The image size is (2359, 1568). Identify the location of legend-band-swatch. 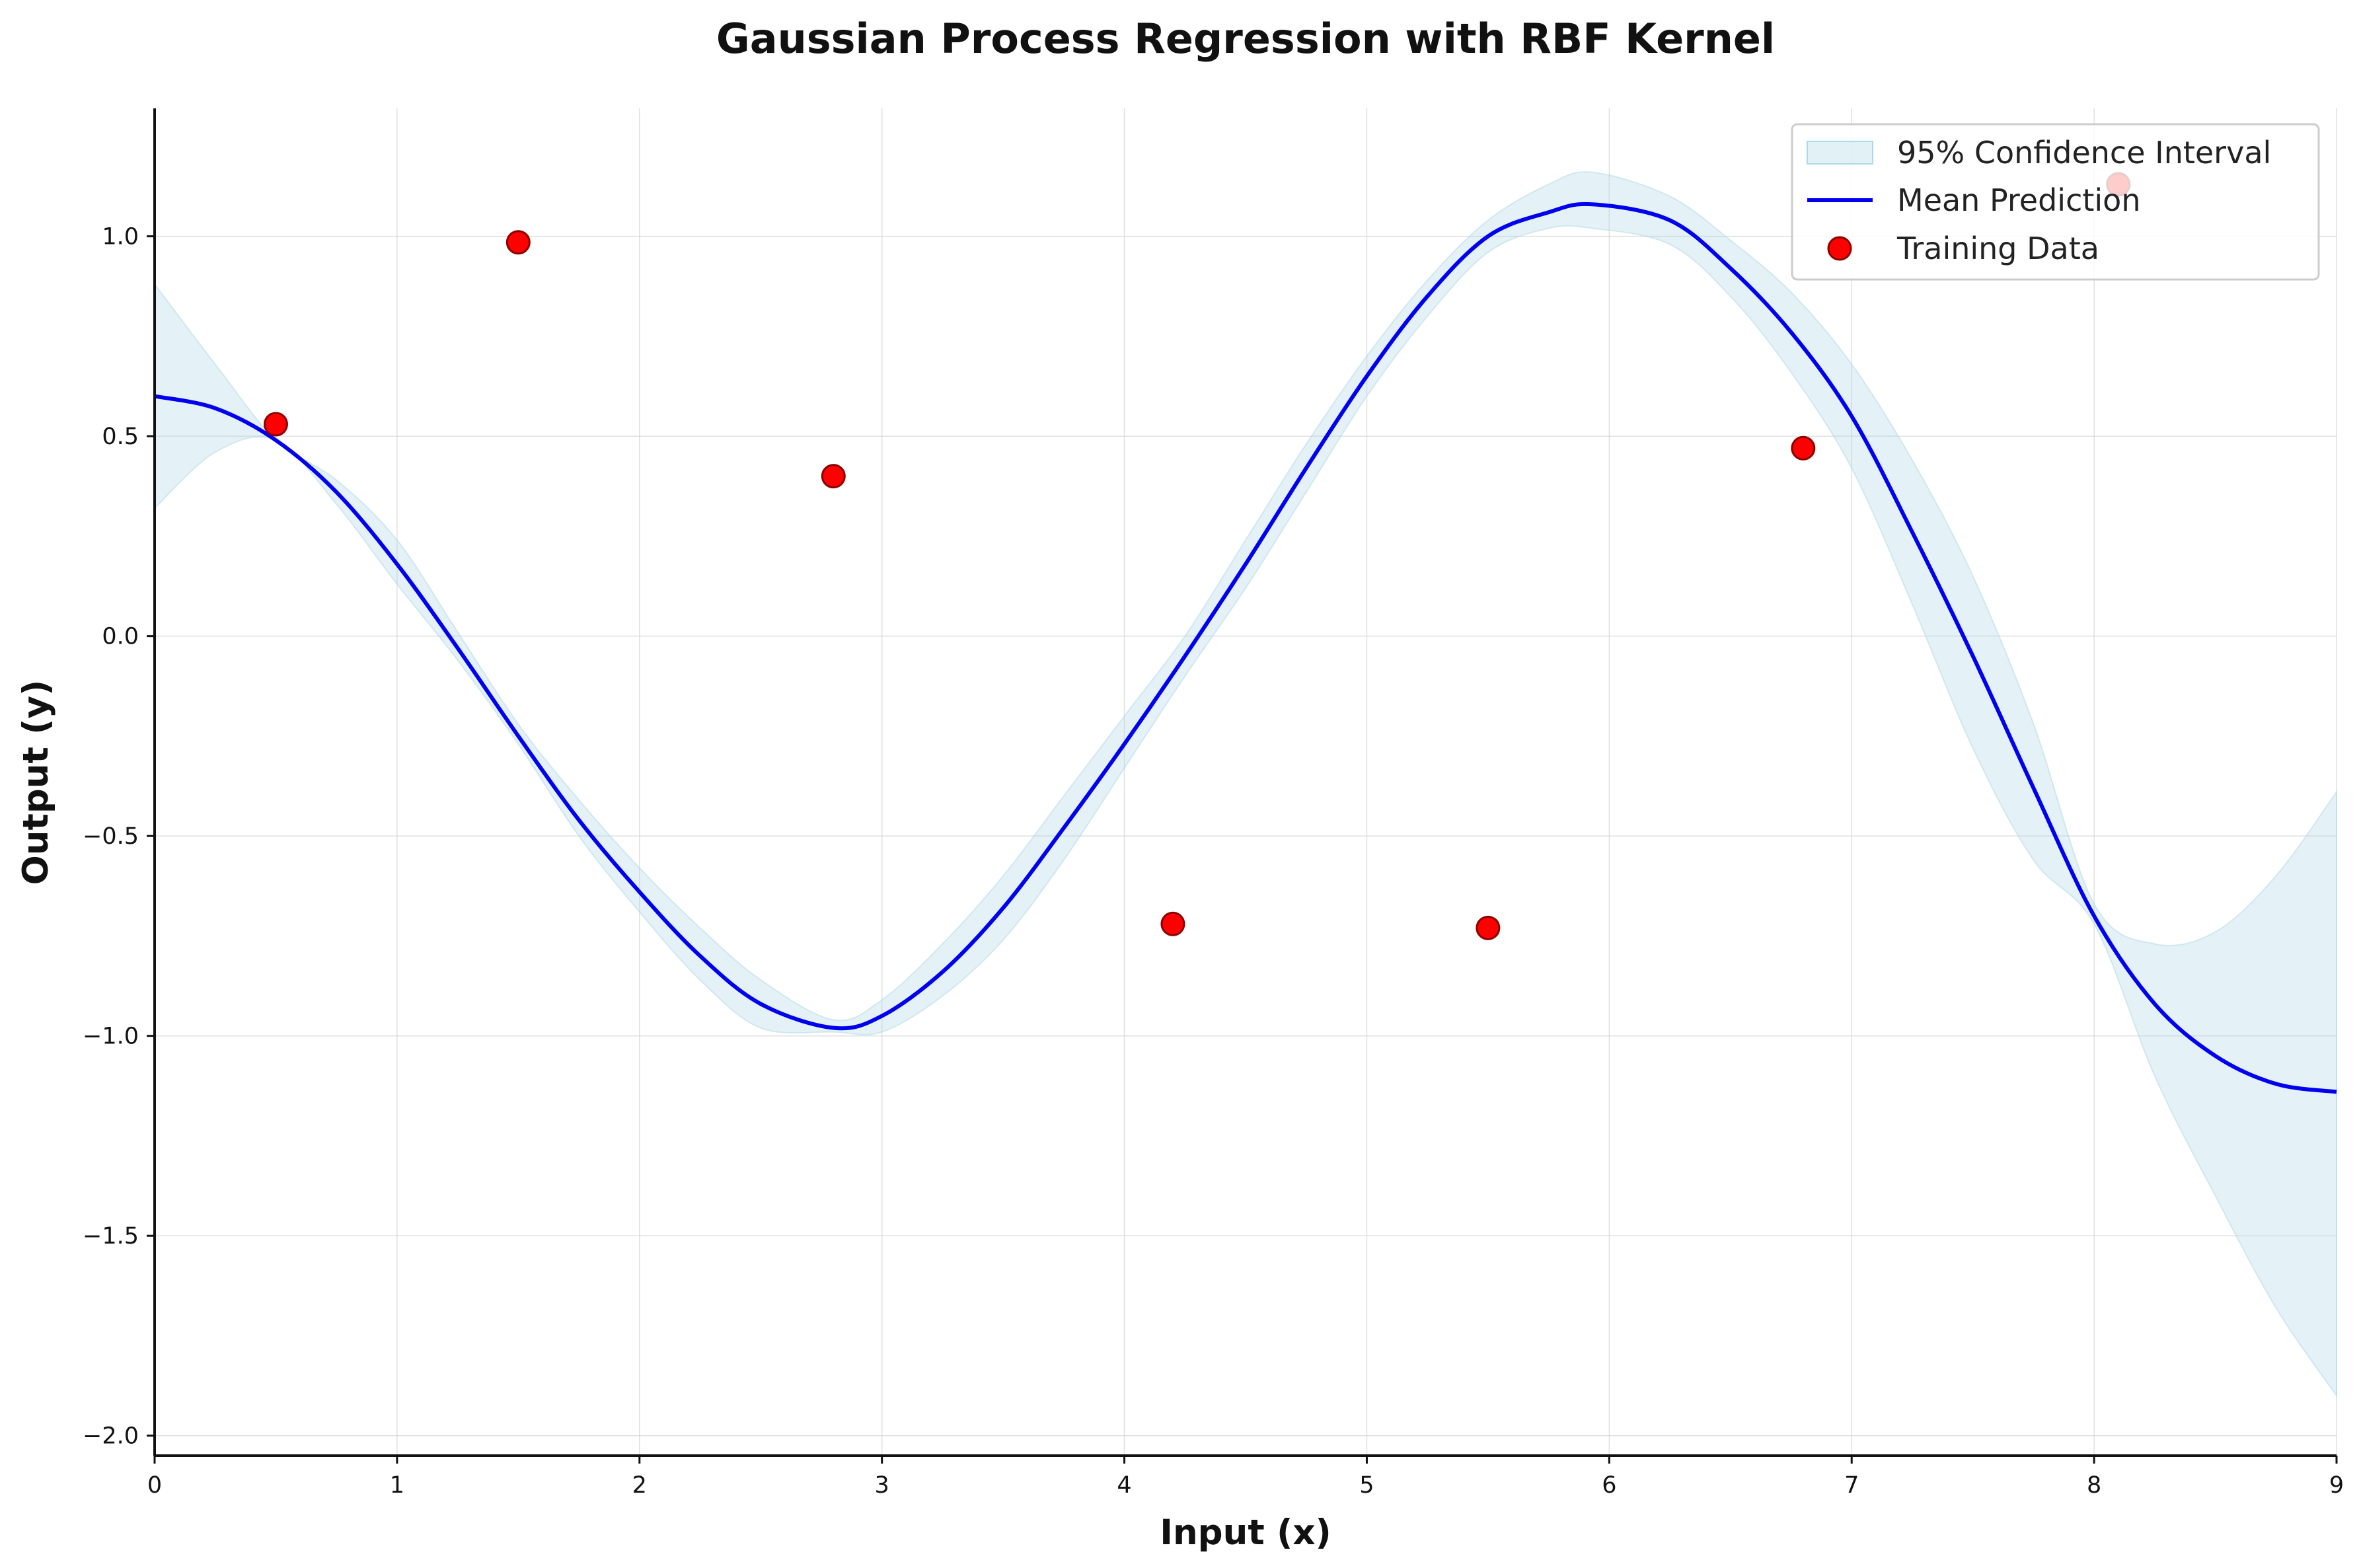
(1840, 153).